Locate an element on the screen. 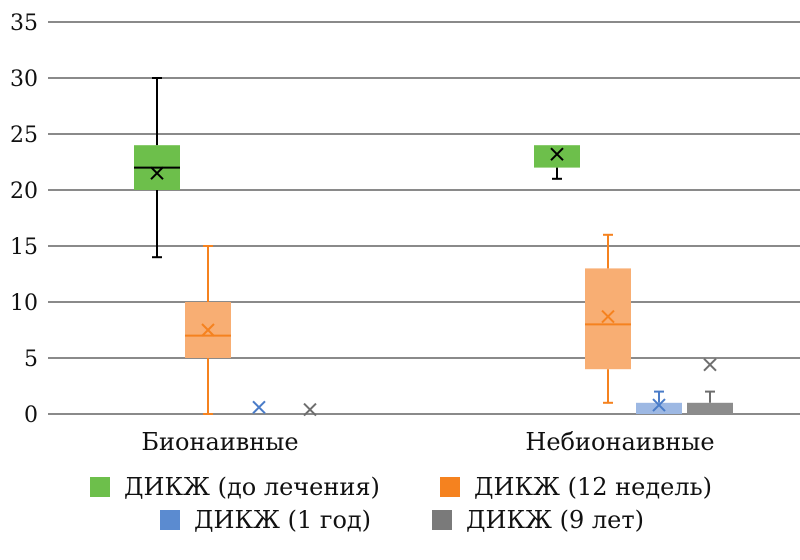 The image size is (800, 560). y-tick-label: 30 is located at coordinates (24, 79).